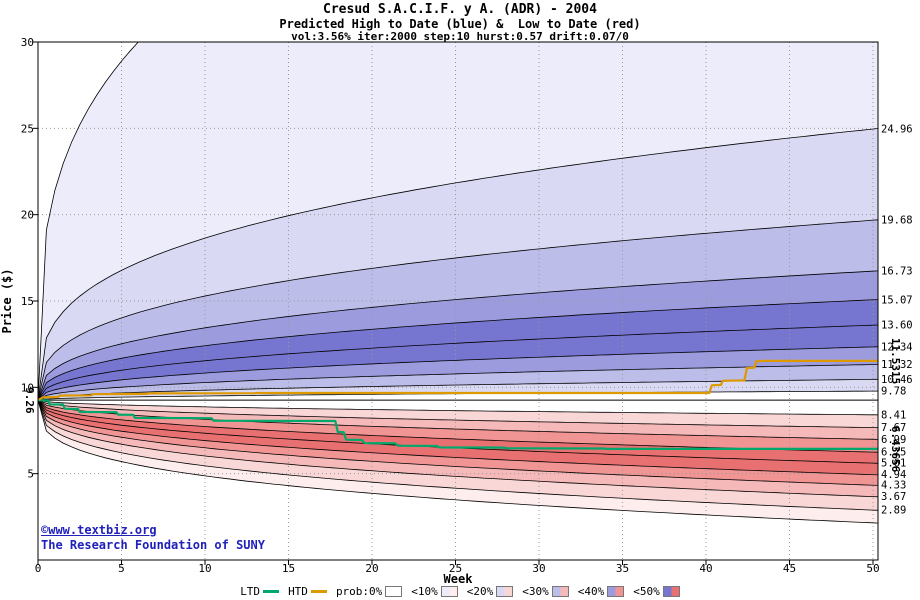 This screenshot has width=920, height=600. Describe the element at coordinates (897, 347) in the screenshot. I see `high-value-label: 12.34` at that location.